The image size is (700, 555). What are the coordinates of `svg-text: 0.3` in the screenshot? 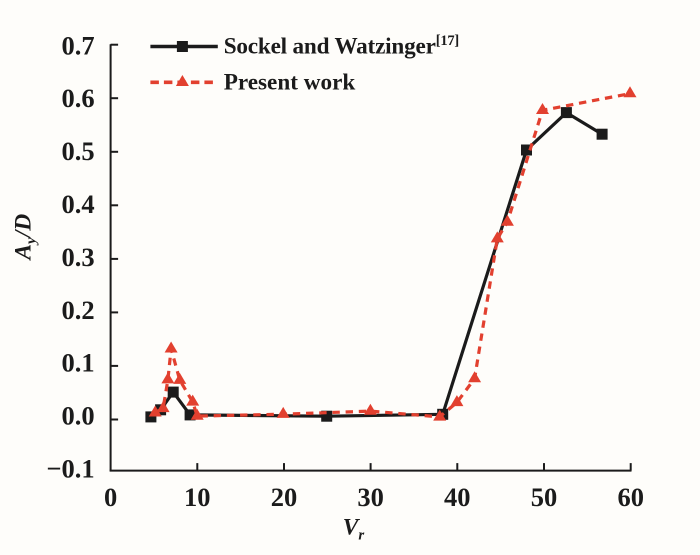 It's located at (77, 257).